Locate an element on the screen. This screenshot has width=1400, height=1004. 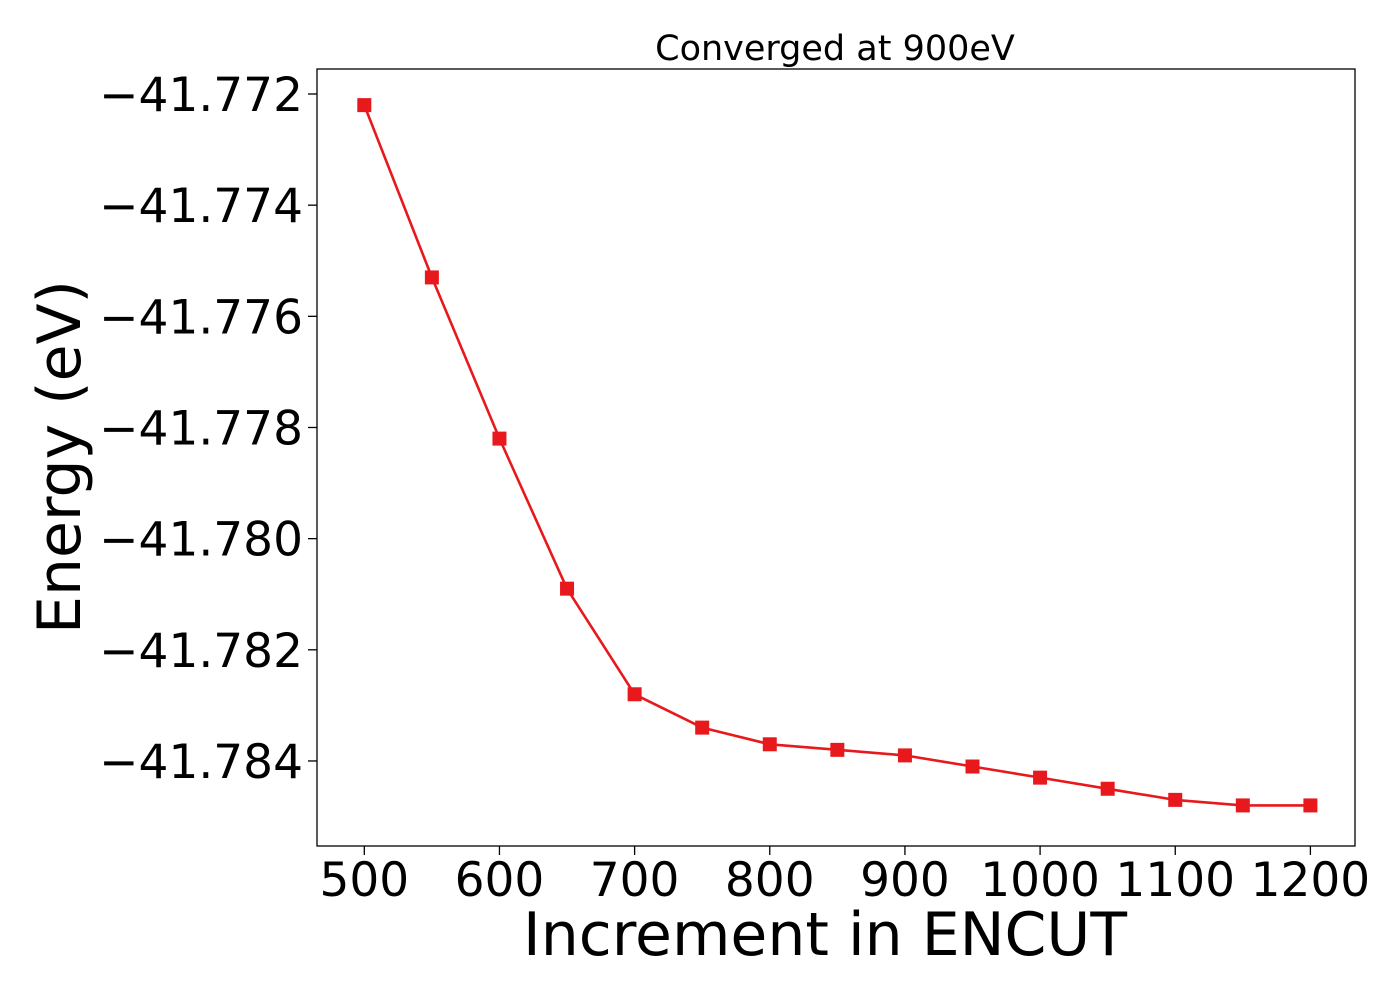
chart-title: Converged at 900eV is located at coordinates (835, 49).